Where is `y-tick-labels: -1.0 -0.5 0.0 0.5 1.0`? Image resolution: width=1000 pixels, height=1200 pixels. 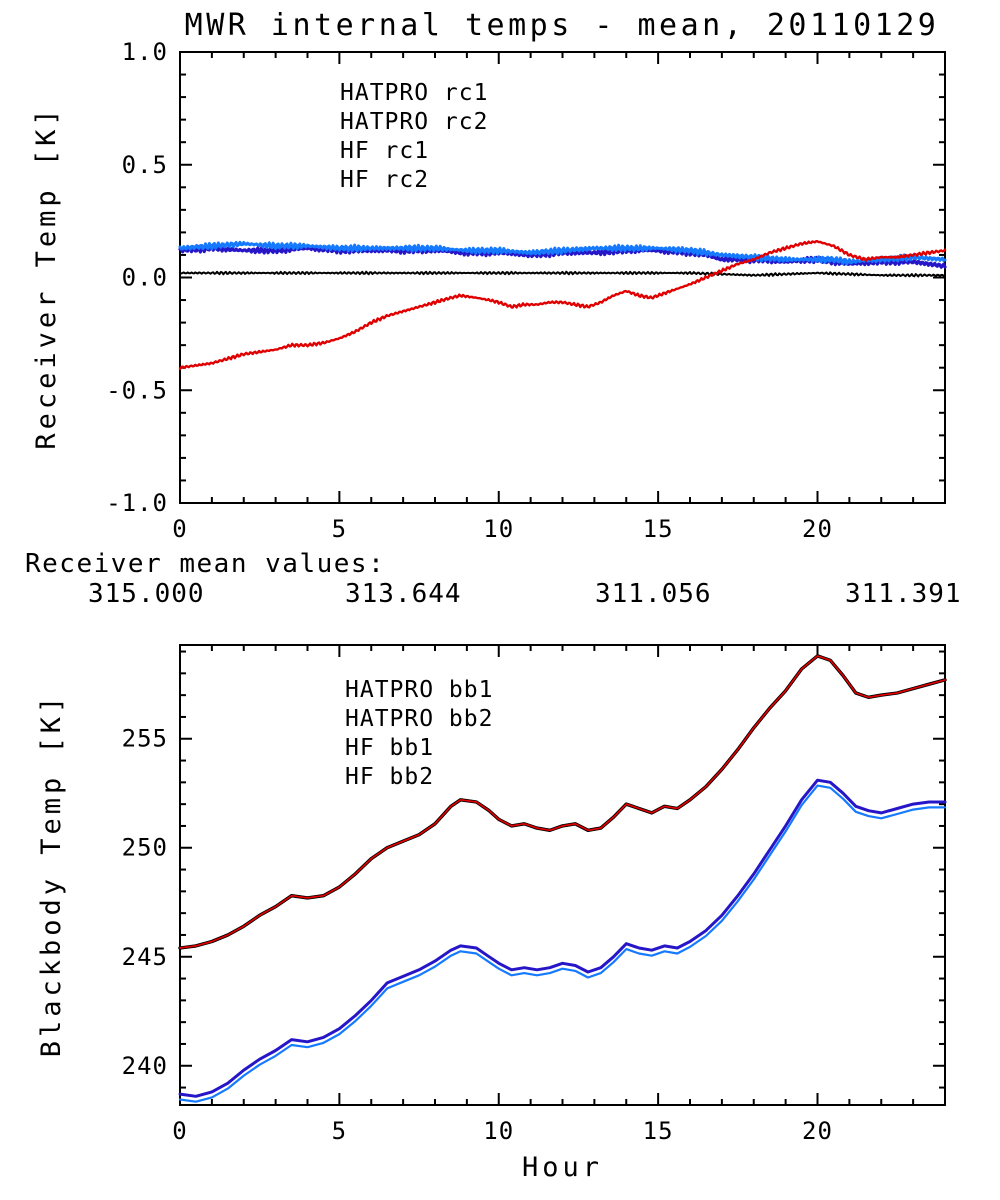
y-tick-labels: -1.0 -0.5 0.0 0.5 1.0 is located at coordinates (137, 277).